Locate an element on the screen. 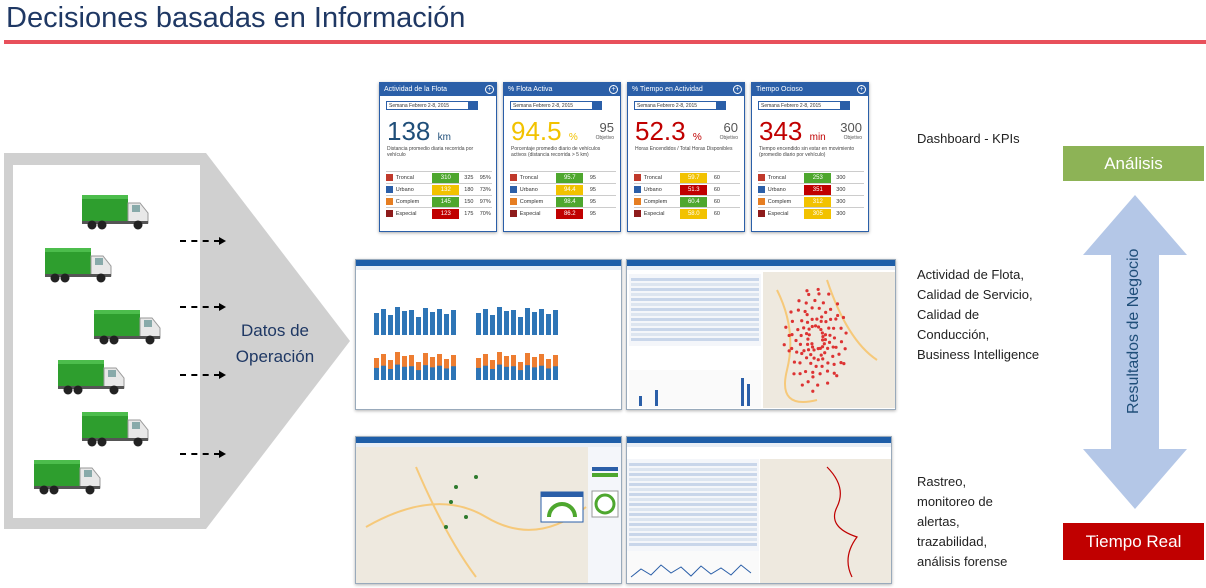 This screenshot has height=588, width=1206. realtime-label-line: análisis forense is located at coordinates (962, 561).